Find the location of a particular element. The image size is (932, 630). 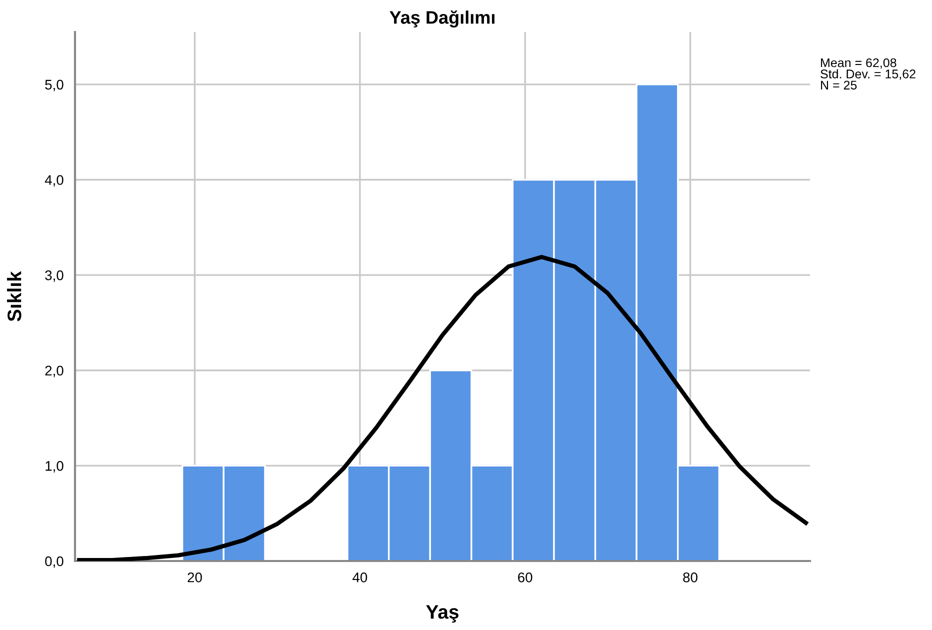

y-tick-label: 0,0 is located at coordinates (54, 562).